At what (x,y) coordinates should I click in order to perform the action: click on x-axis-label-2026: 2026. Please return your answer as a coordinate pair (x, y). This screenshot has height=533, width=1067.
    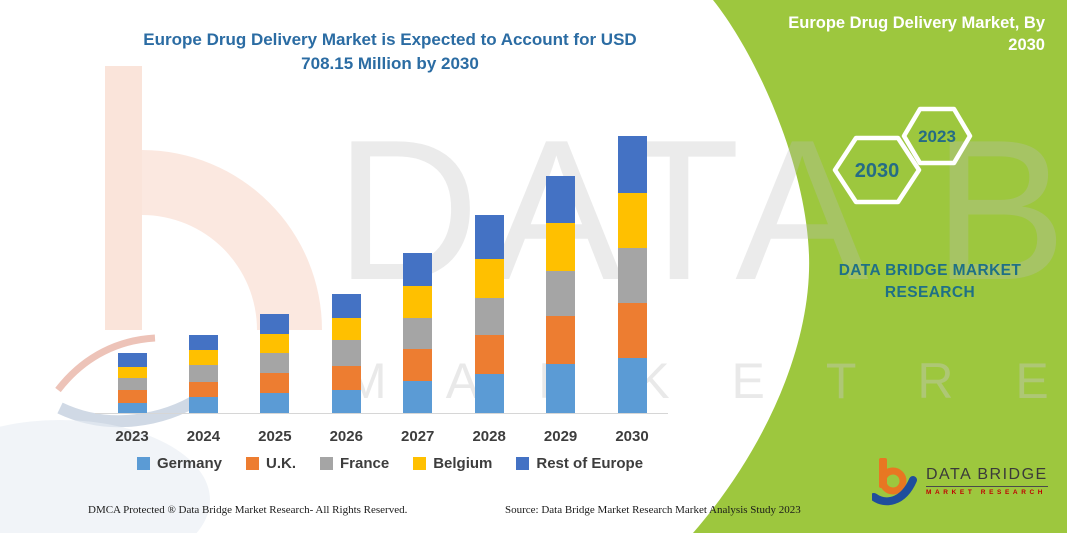
    Looking at the image, I should click on (346, 436).